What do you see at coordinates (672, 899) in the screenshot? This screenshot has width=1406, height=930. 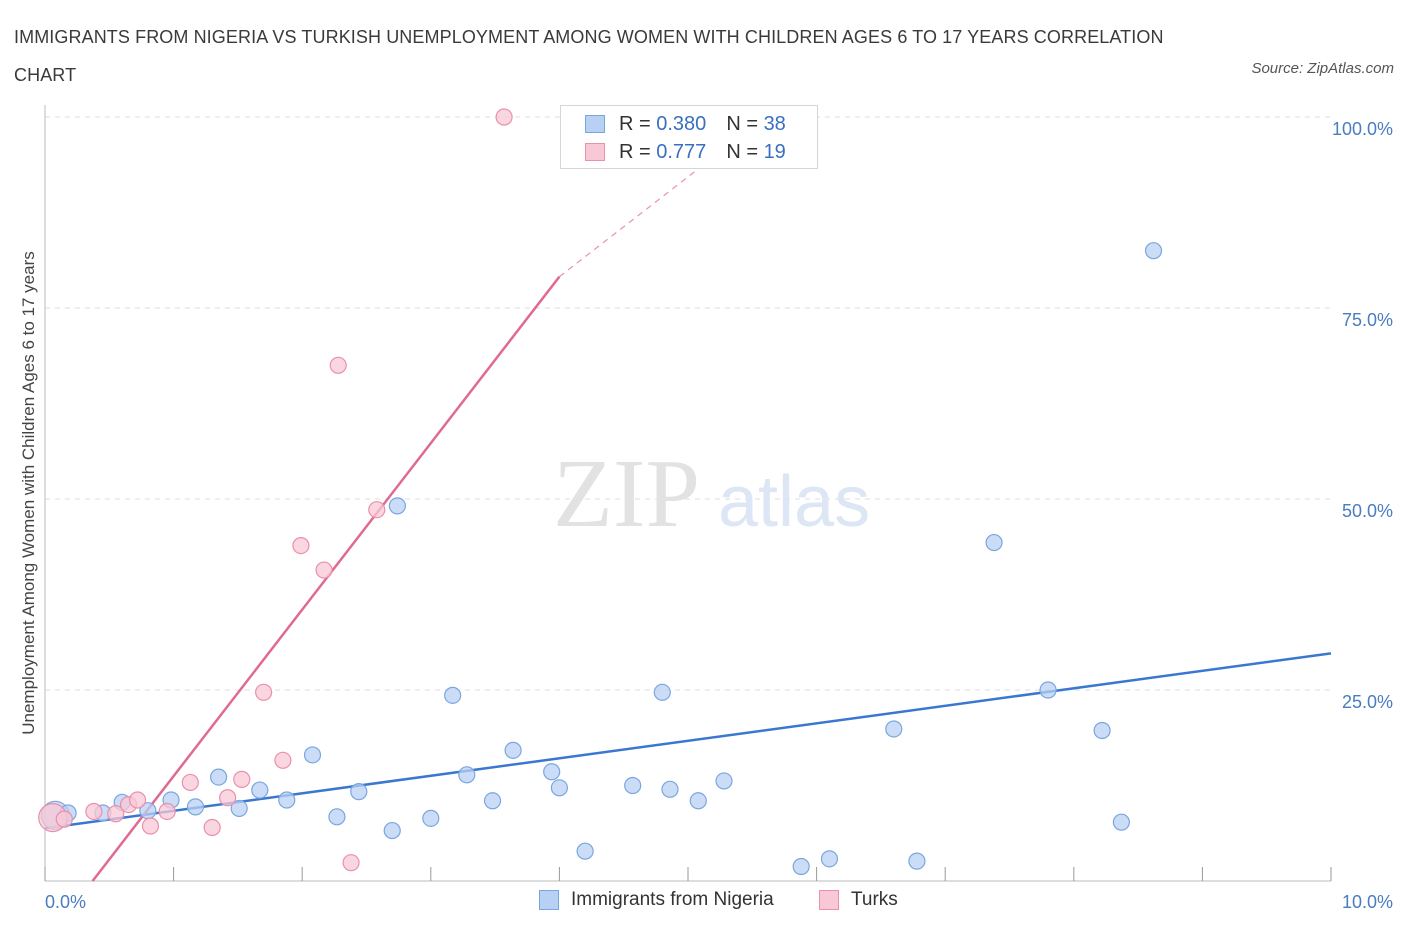 I see `bottom-legend-label-nigeria: Immigrants from Nigeria` at bounding box center [672, 899].